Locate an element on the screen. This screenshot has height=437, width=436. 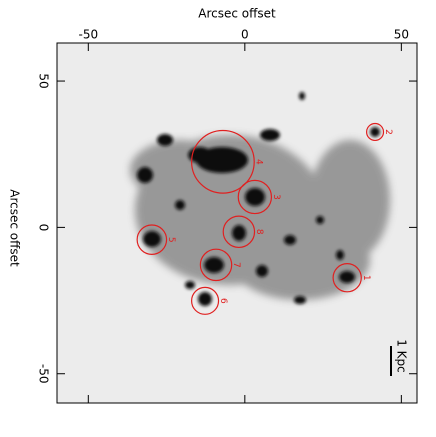
y-axis-title: Arcsec offset is located at coordinates (15, 228).